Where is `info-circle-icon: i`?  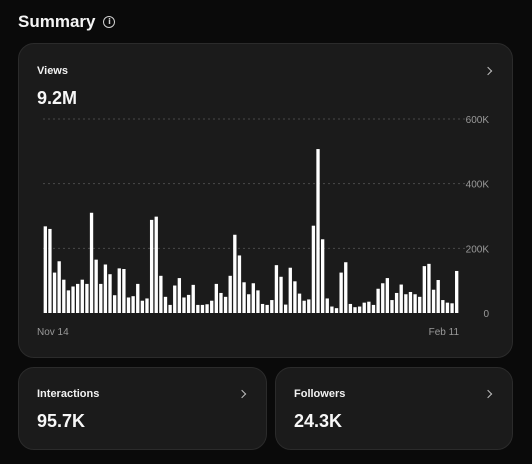 info-circle-icon: i is located at coordinates (109, 22).